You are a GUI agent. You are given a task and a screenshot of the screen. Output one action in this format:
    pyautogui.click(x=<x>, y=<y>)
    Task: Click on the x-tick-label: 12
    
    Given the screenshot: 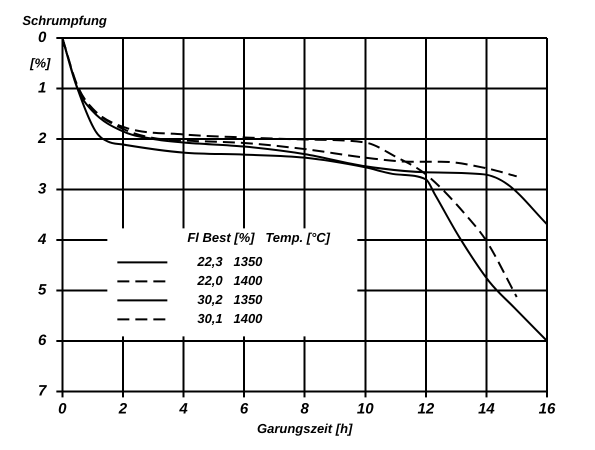 What is the action you would take?
    pyautogui.click(x=426, y=409)
    